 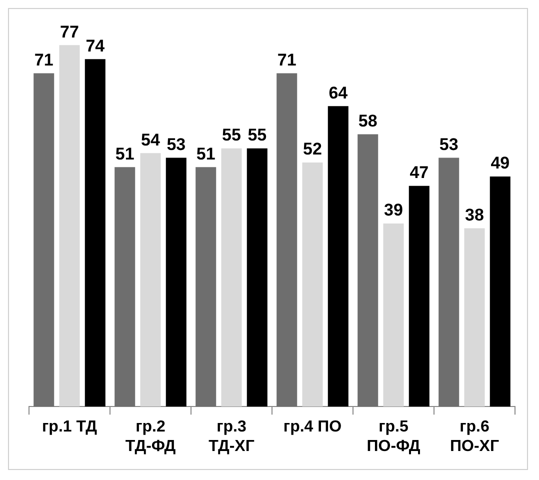 What do you see at coordinates (96, 46) in the screenshot?
I see `data-label: 74` at bounding box center [96, 46].